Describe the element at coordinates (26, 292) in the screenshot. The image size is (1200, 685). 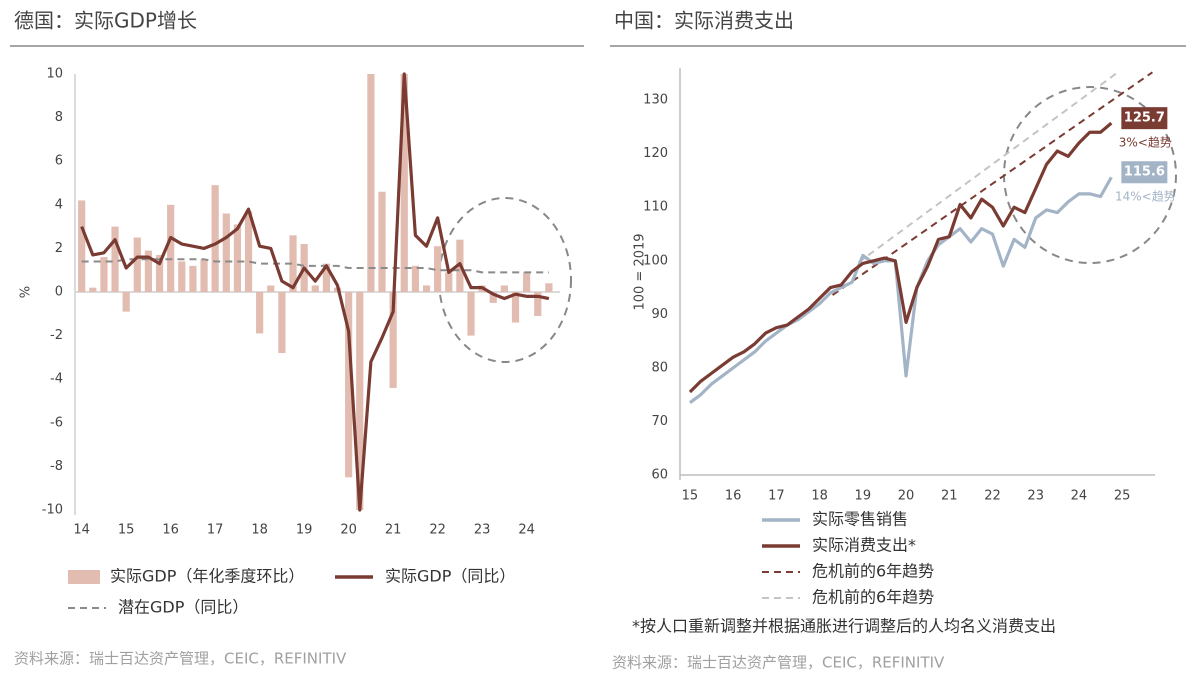
I see `y-axis-label: %` at that location.